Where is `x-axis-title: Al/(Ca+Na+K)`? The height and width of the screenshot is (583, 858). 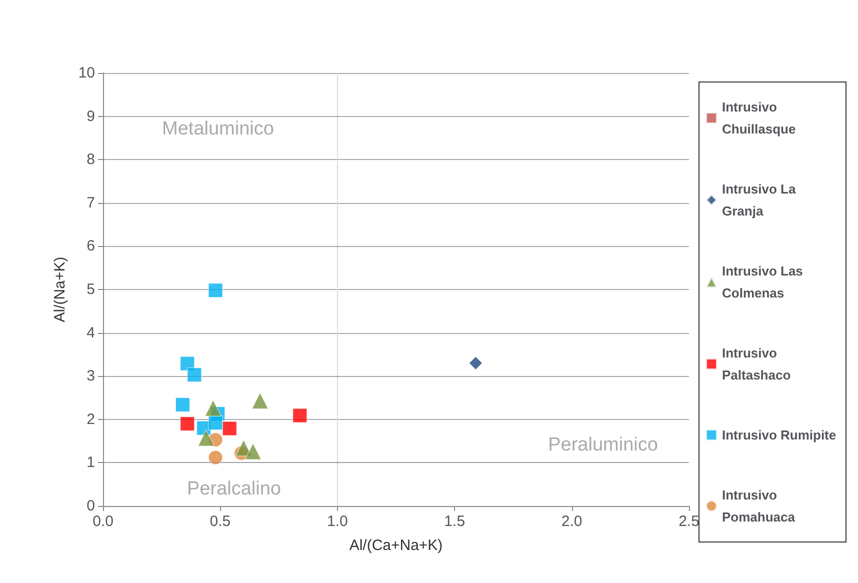
x-axis-title: Al/(Ca+Na+K) is located at coordinates (396, 545).